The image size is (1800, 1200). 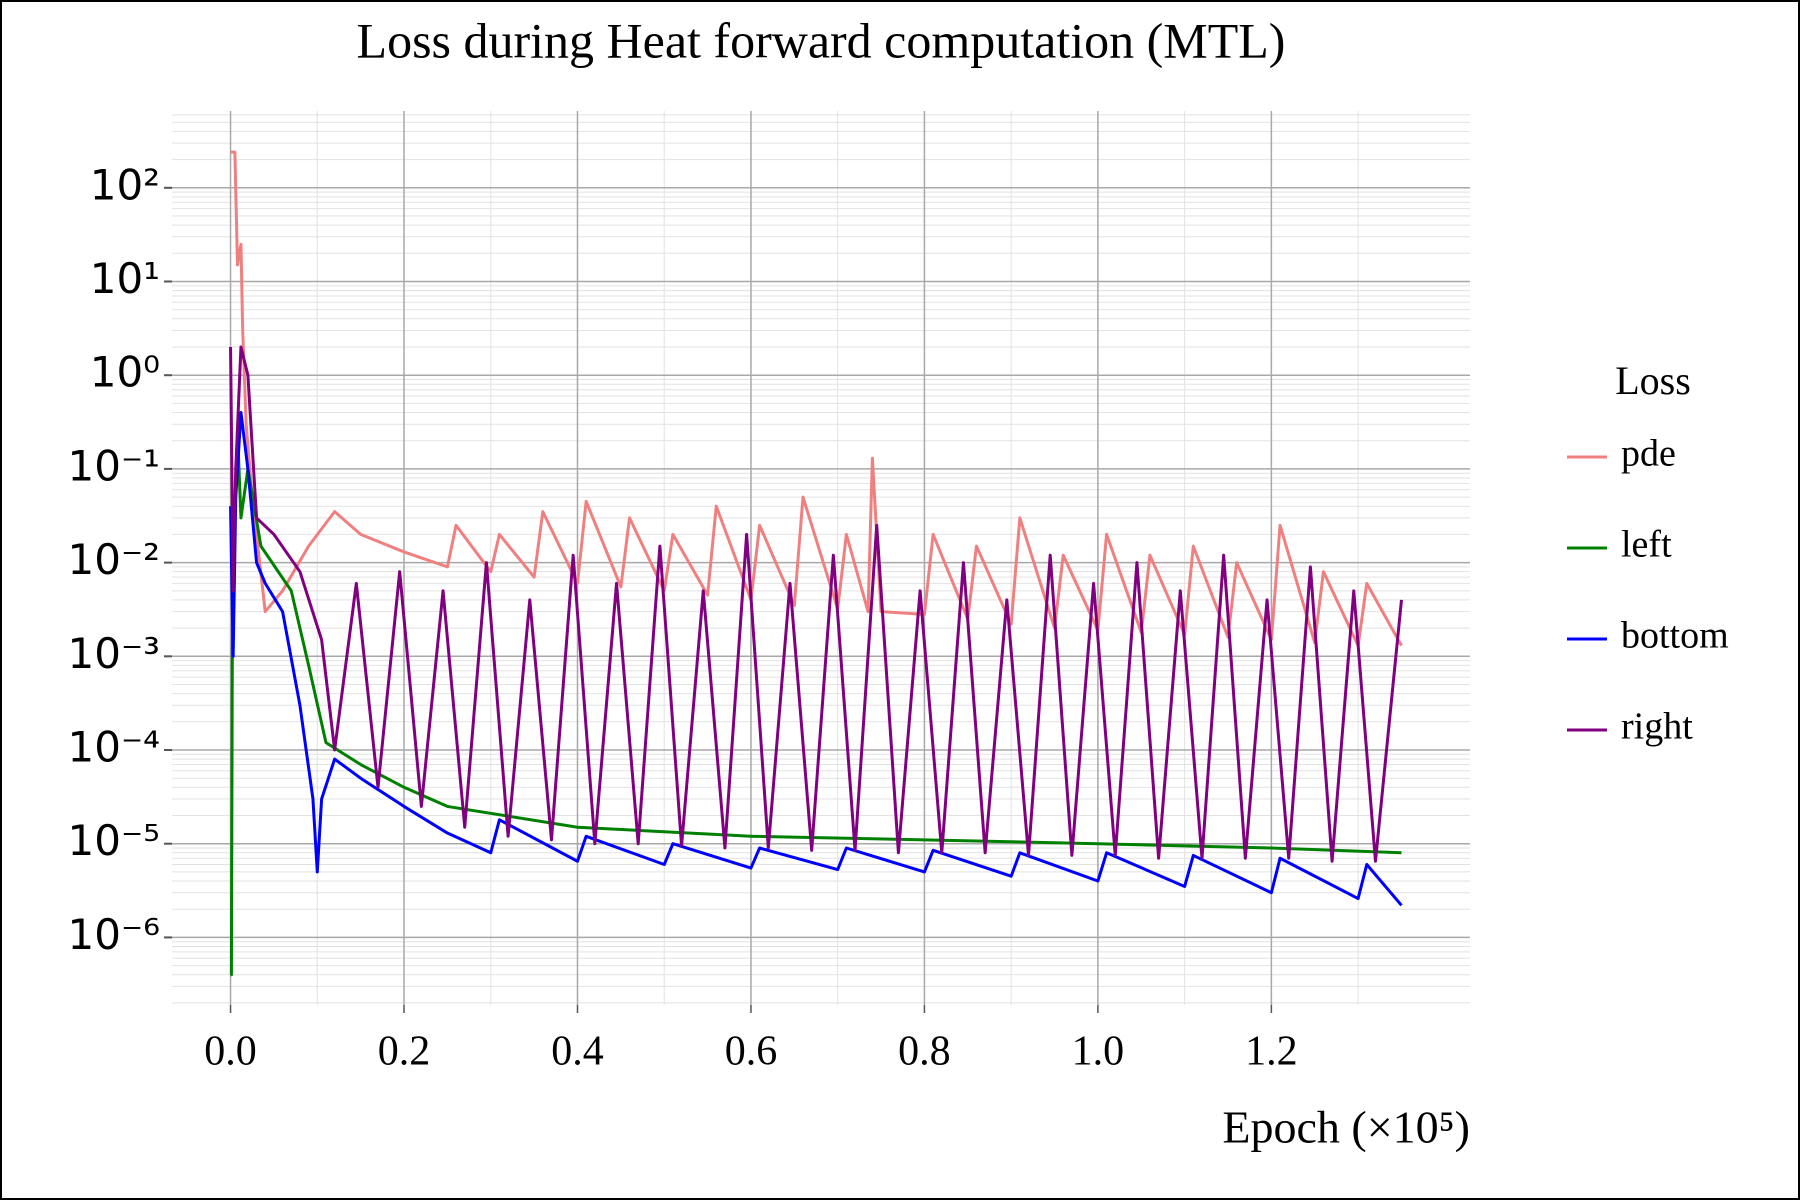 What do you see at coordinates (1653, 380) in the screenshot?
I see `legend-title: Loss` at bounding box center [1653, 380].